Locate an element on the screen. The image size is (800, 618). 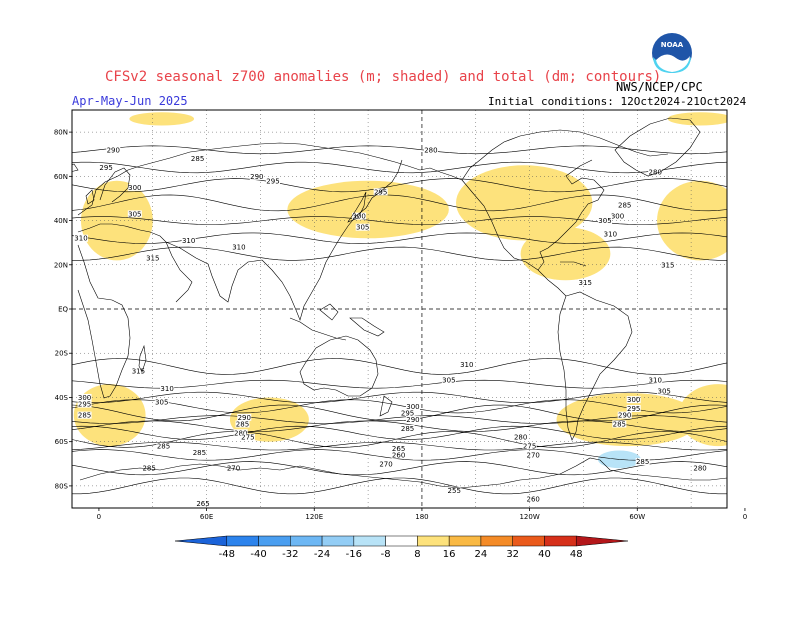
initial-conditions: Initial conditions: 12Oct2024-21Oct2024 is located at coordinates (617, 101).